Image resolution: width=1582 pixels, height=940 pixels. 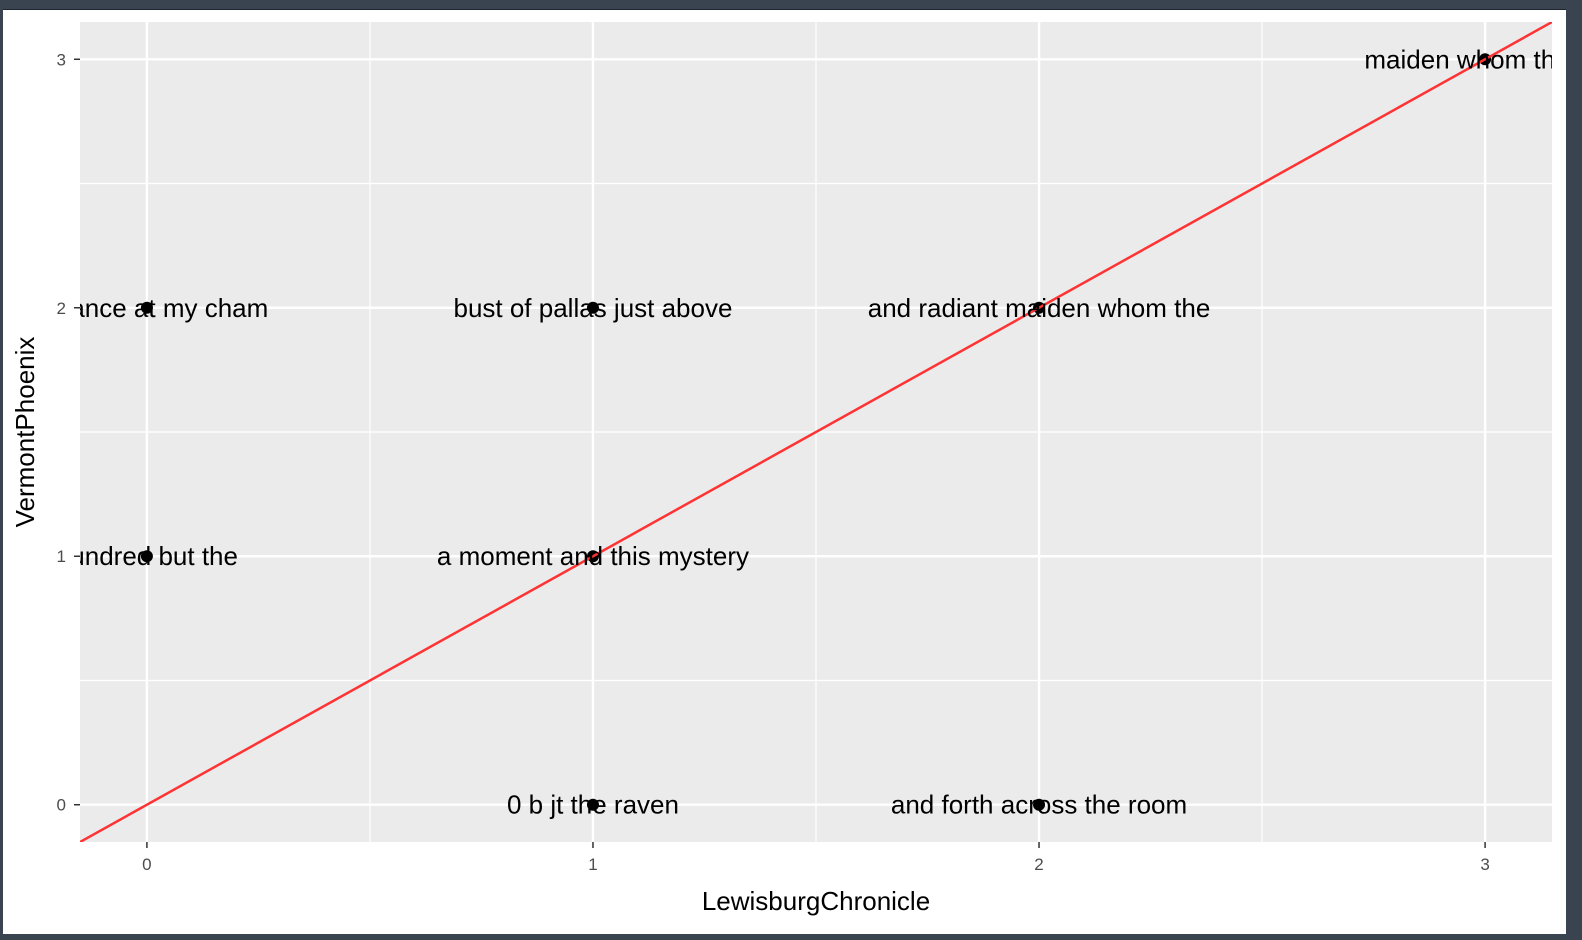 I want to click on point-label: and radiant maiden whom the, so click(x=1039, y=308).